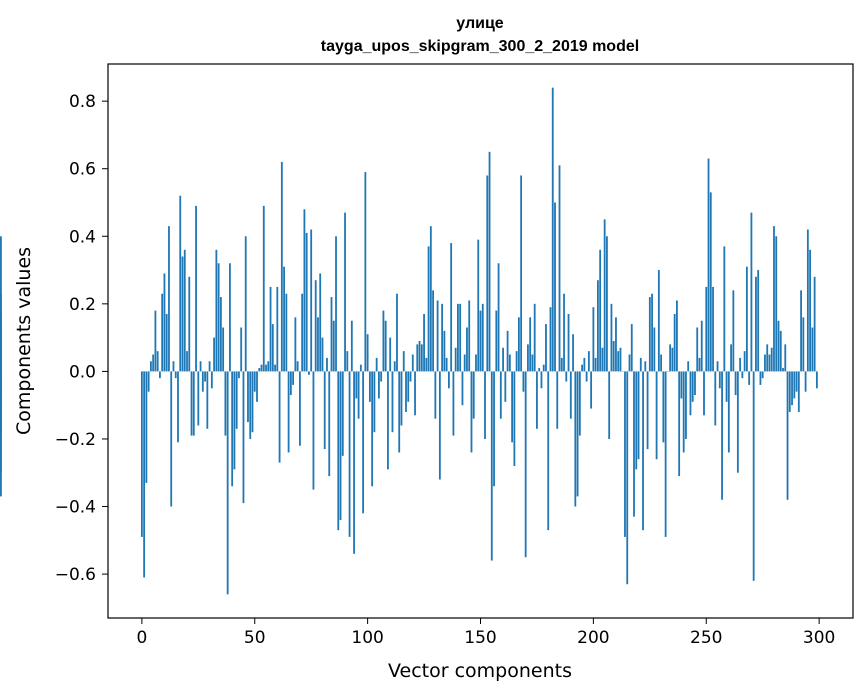 The width and height of the screenshot is (867, 696). Describe the element at coordinates (593, 638) in the screenshot. I see `x-tick-label: 200` at that location.